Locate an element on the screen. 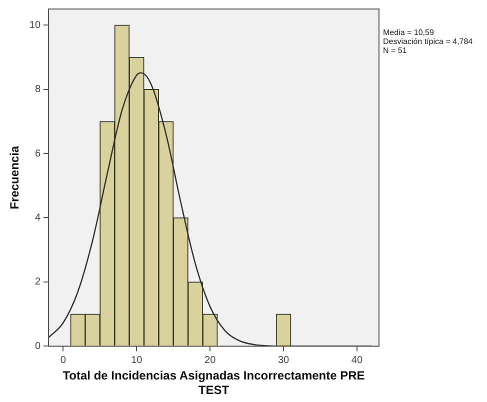 This screenshot has height=402, width=487. y-tick-label: 8 is located at coordinates (37, 90).